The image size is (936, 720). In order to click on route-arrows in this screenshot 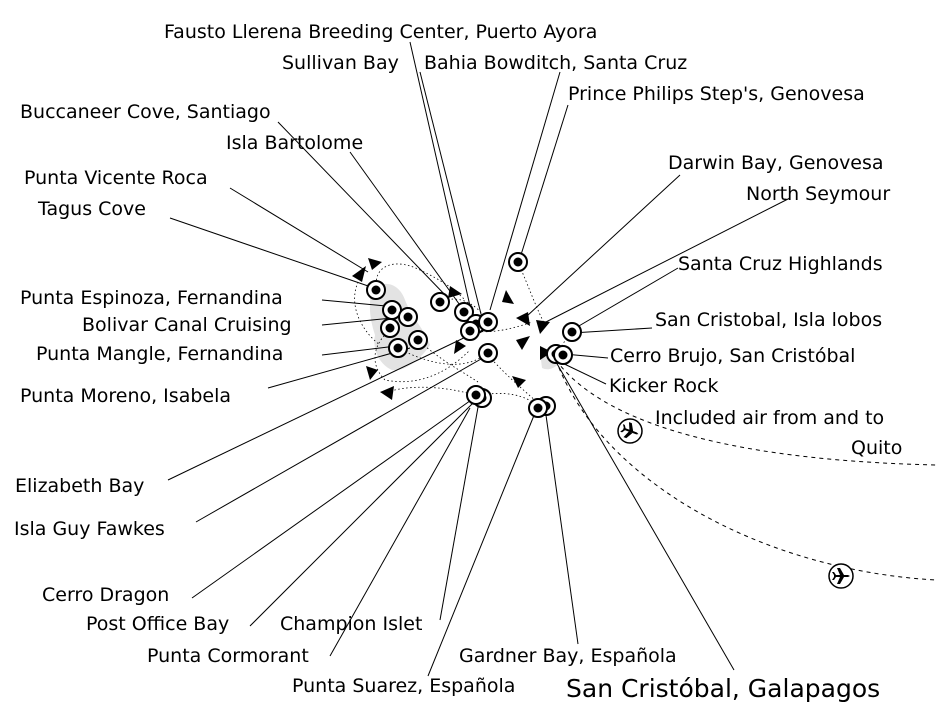, I will do `click(452, 329)`.